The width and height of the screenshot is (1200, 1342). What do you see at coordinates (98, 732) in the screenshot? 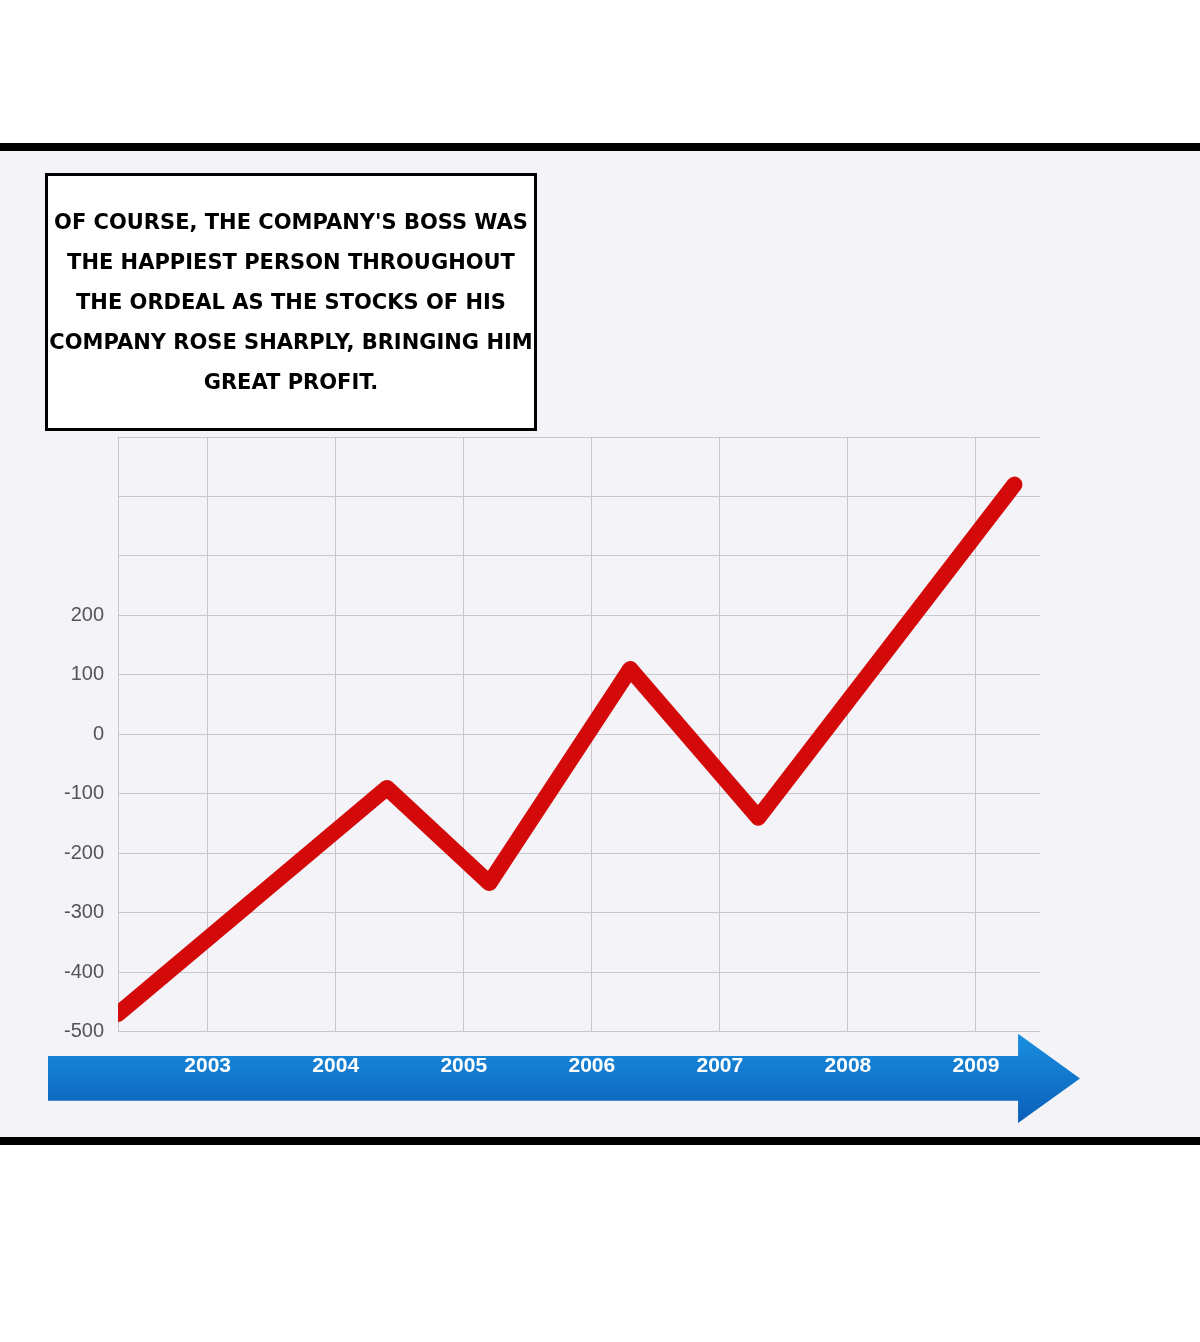
I see `y-tick-label: 0` at bounding box center [98, 732].